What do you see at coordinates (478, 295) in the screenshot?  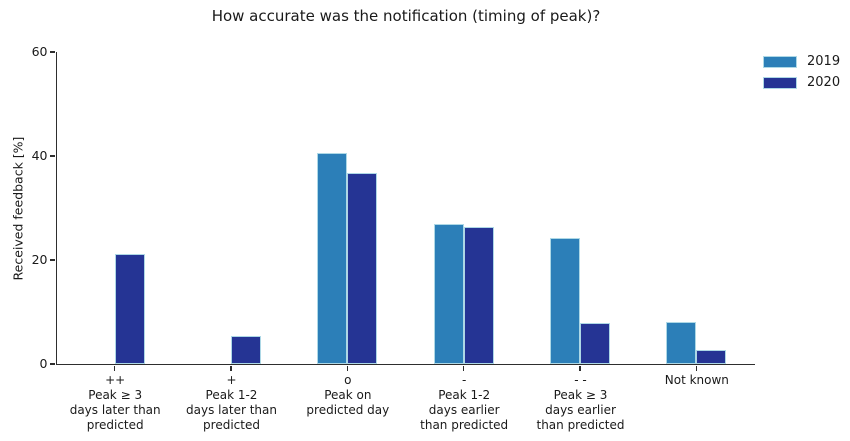 I see `bar-2020-group4` at bounding box center [478, 295].